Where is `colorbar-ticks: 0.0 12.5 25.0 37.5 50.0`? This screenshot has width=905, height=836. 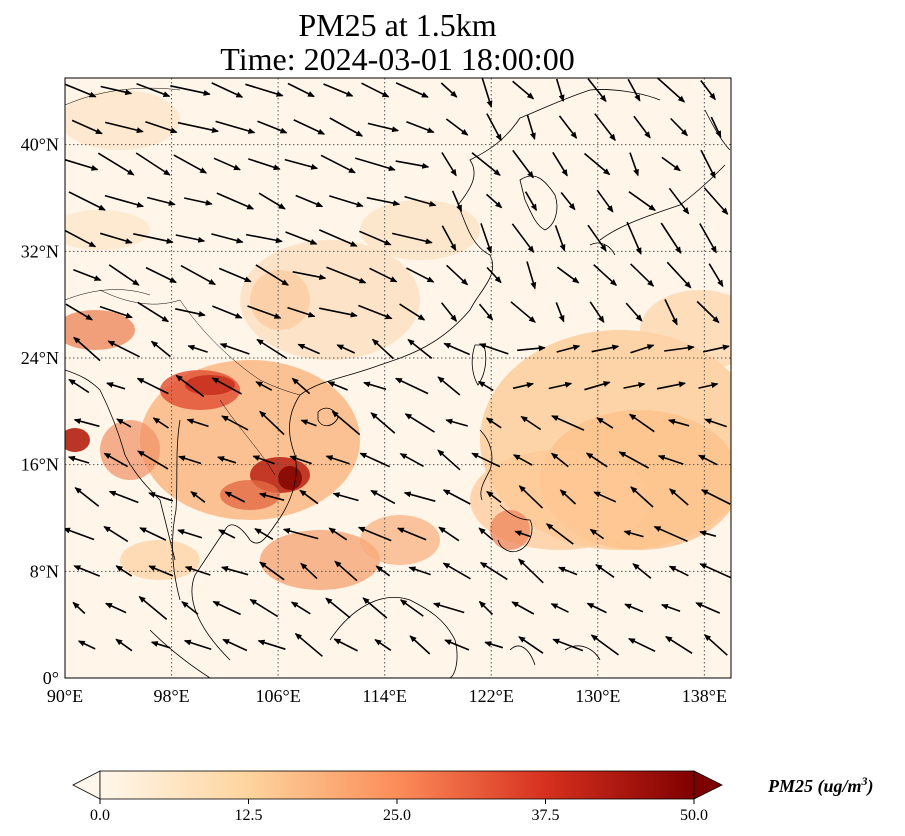
colorbar-ticks: 0.0 12.5 25.0 37.5 50.0 is located at coordinates (399, 811).